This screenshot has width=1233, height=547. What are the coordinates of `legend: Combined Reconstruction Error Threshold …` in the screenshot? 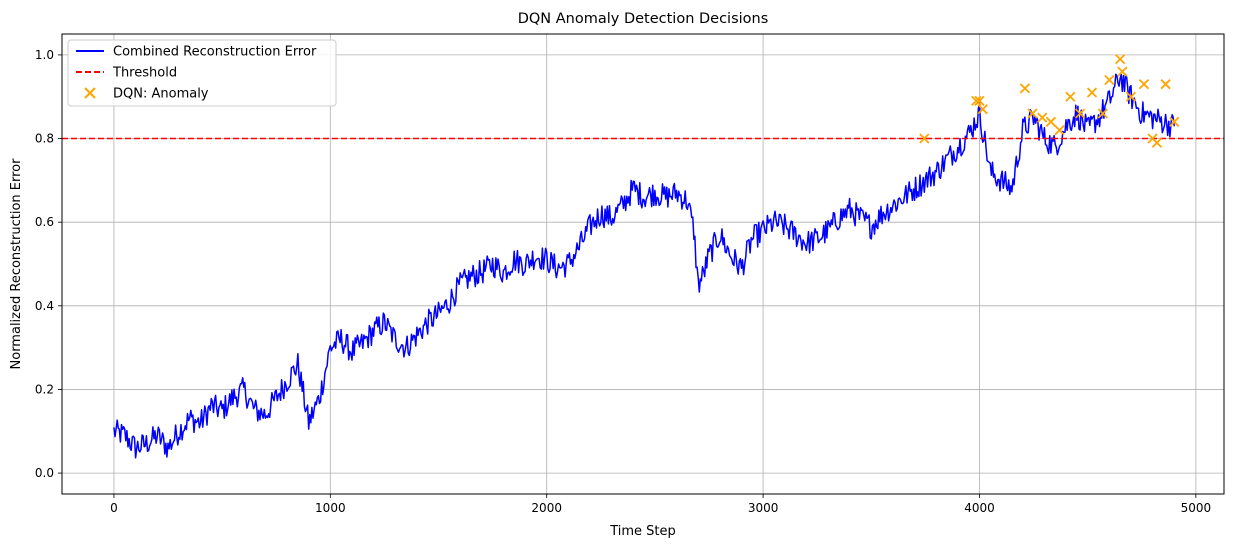 It's located at (202, 73).